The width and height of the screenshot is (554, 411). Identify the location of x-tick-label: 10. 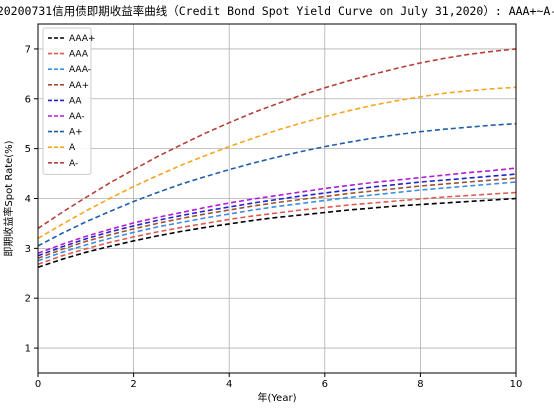
(516, 384).